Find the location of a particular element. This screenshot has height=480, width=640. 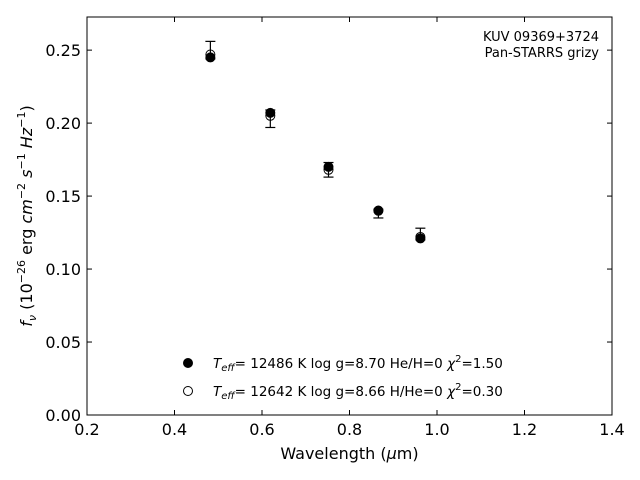

legend-marker-filled is located at coordinates (188, 363).